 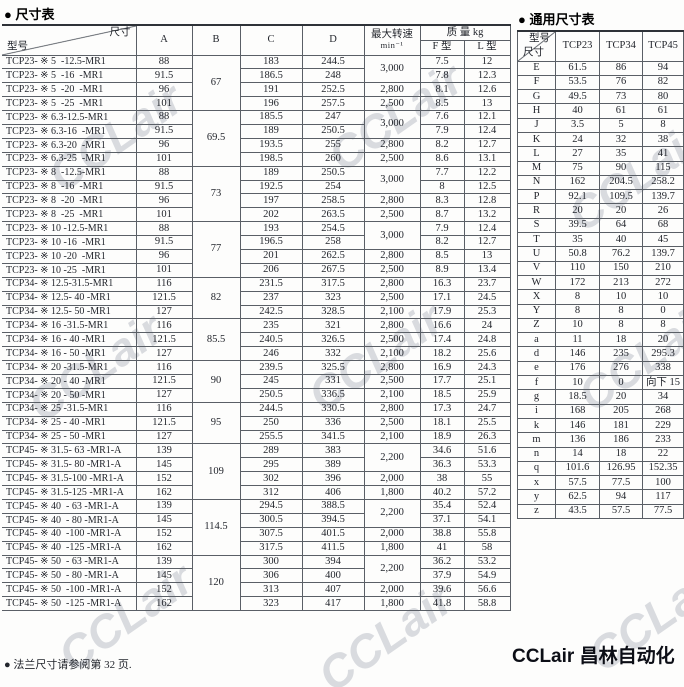 I want to click on tcp34-value-cell: 90, so click(x=621, y=168).